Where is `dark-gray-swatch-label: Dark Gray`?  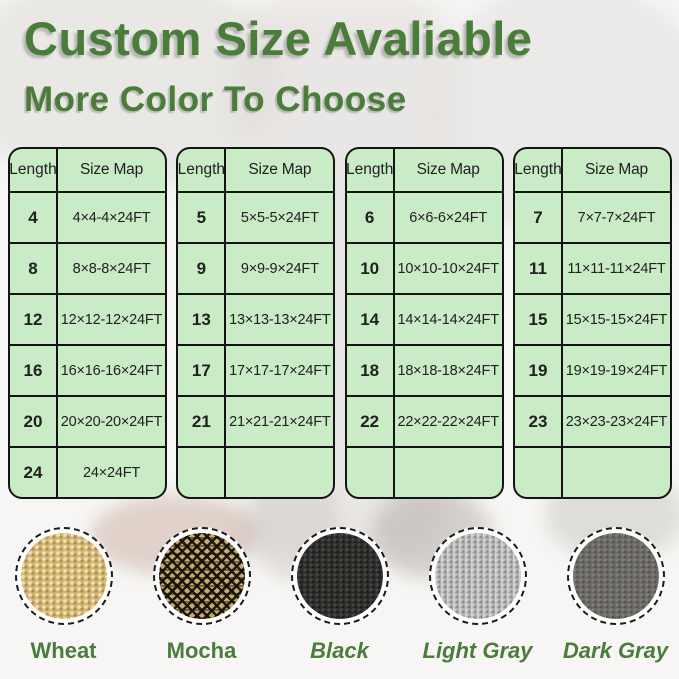 dark-gray-swatch-label: Dark Gray is located at coordinates (615, 650).